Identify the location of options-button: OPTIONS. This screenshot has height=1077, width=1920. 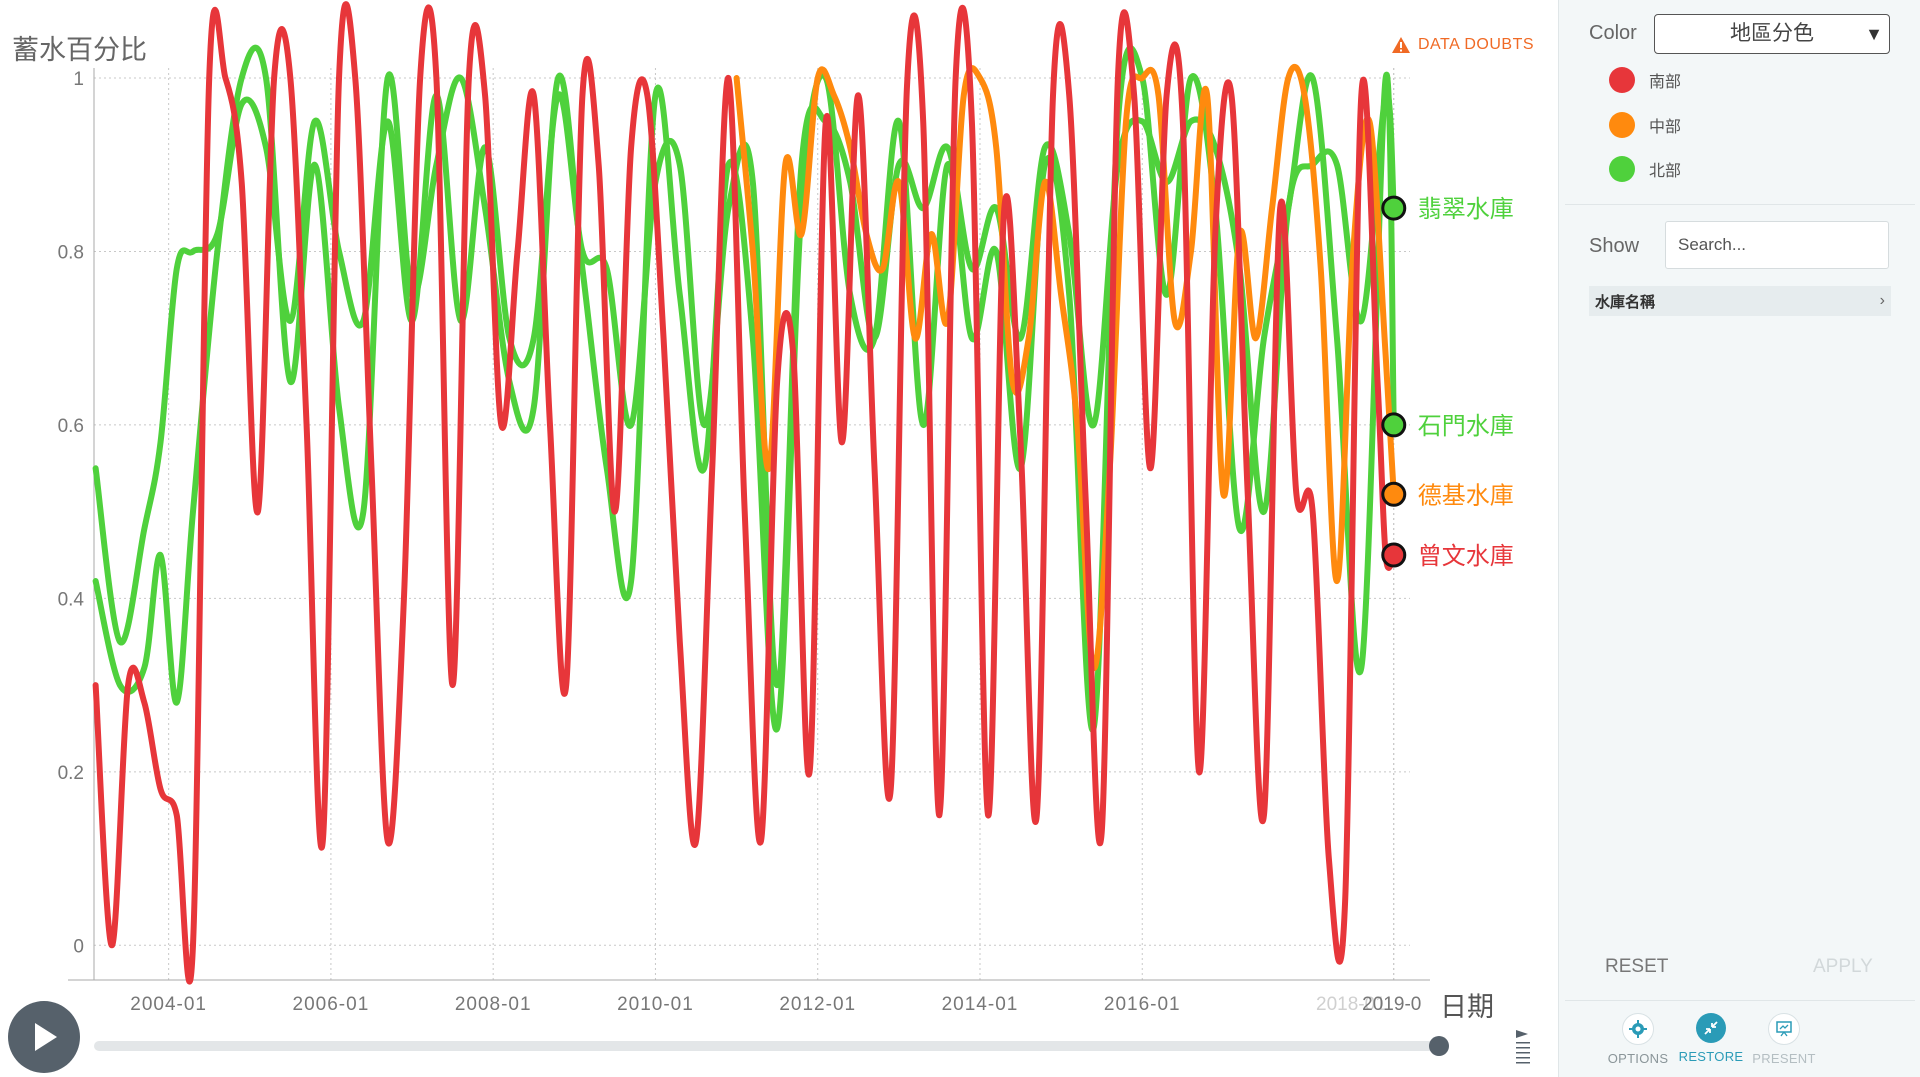
(1638, 1039).